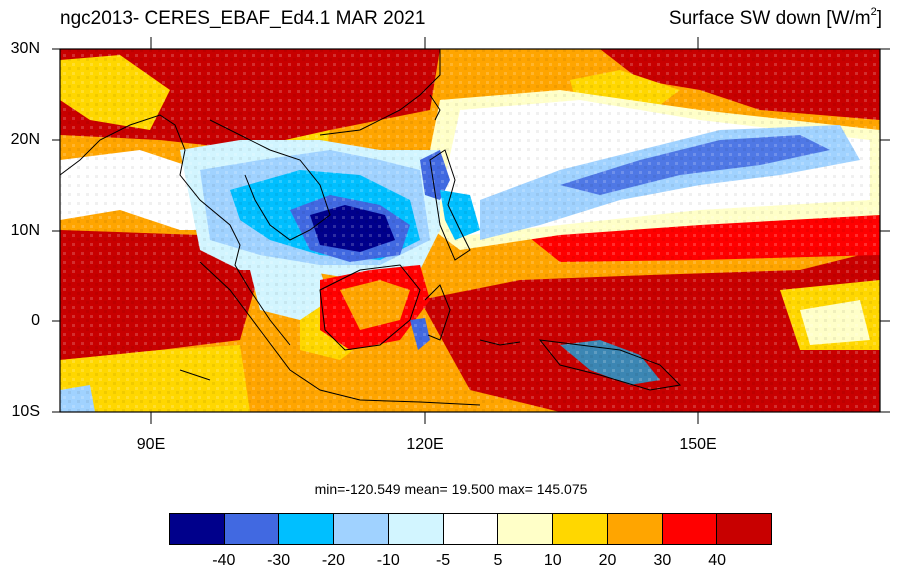 The height and width of the screenshot is (576, 902). What do you see at coordinates (224, 560) in the screenshot?
I see `colorbar-tick-label: -40` at bounding box center [224, 560].